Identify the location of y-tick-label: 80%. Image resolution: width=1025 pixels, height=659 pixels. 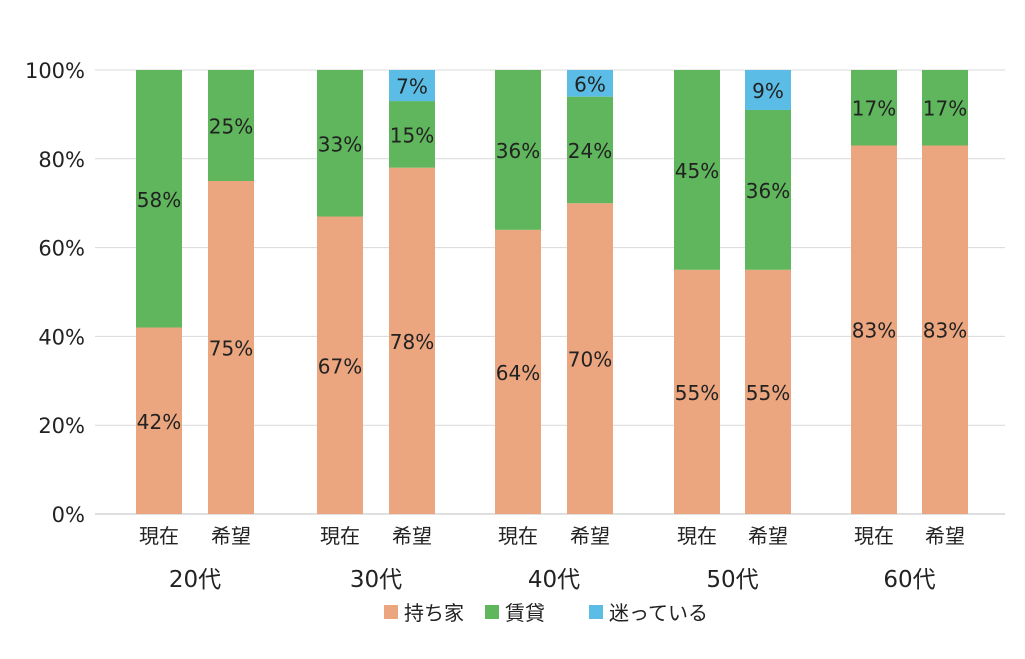
(61, 160).